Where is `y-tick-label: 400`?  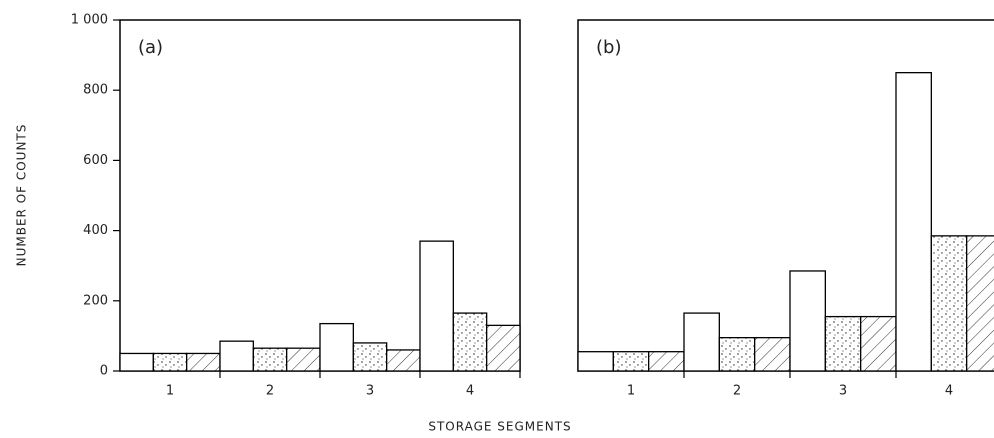
y-tick-label: 400 is located at coordinates (95, 230).